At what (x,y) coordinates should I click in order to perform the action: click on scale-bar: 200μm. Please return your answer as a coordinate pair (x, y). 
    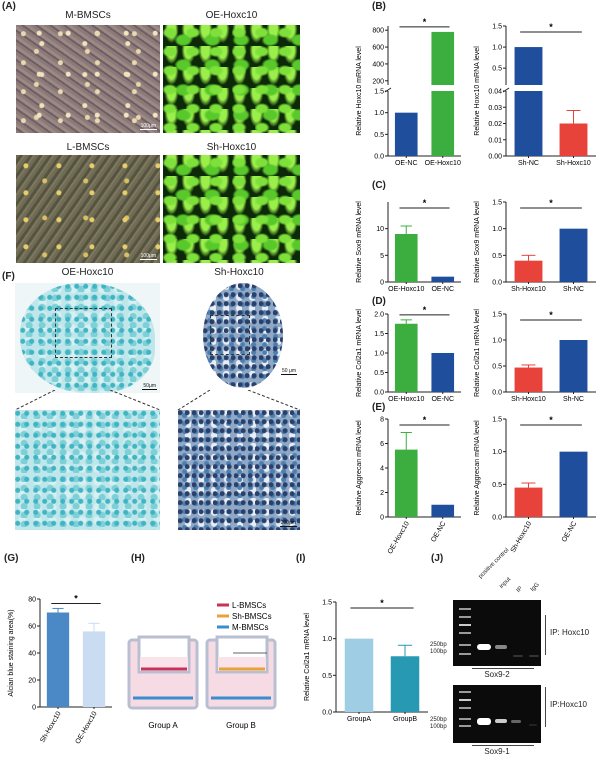
    Looking at the image, I should click on (288, 523).